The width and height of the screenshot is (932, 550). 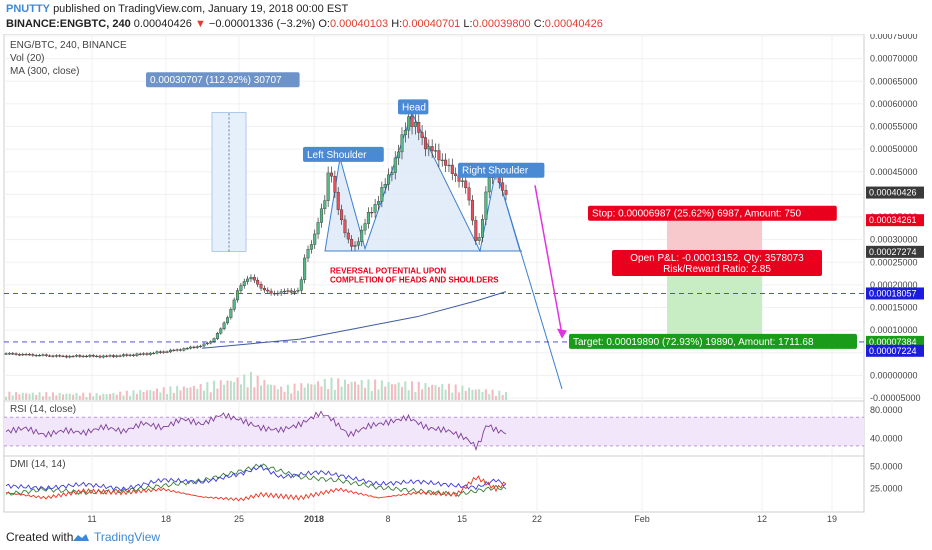 I want to click on projection-arrowhead, so click(x=562, y=333).